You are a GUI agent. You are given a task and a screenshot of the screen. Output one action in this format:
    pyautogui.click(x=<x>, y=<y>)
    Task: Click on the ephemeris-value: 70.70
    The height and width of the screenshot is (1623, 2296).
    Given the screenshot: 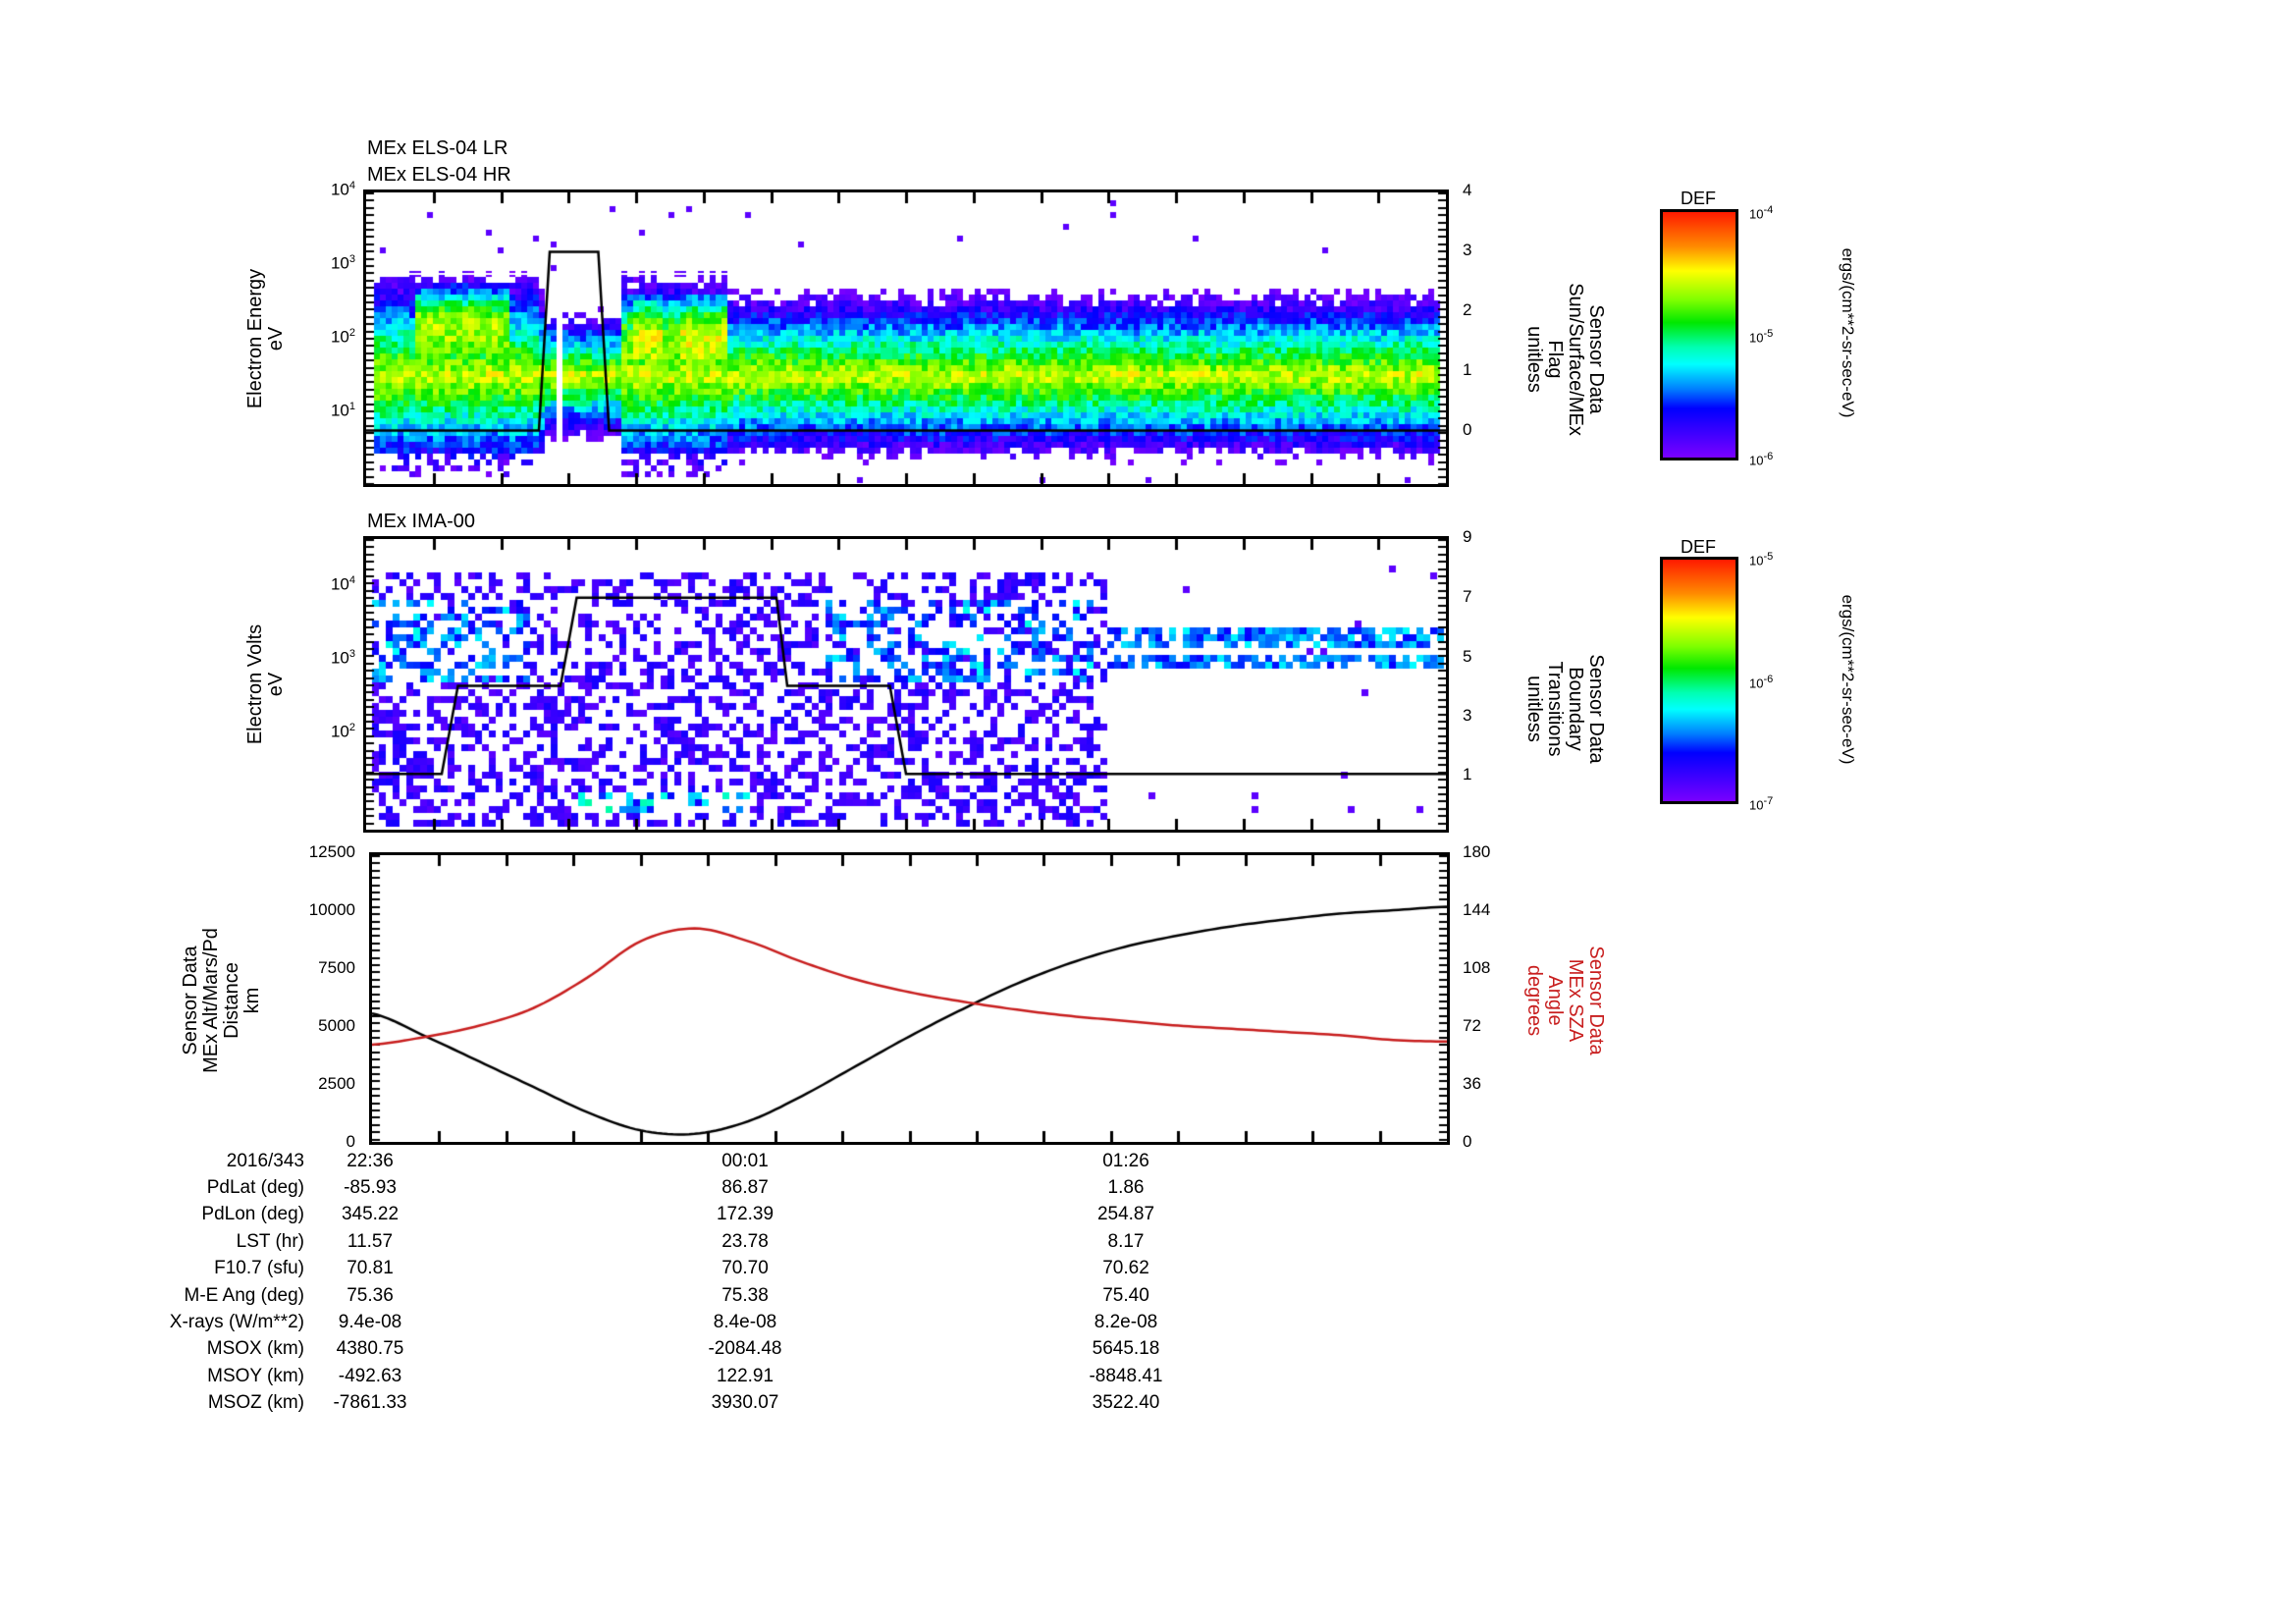 What is the action you would take?
    pyautogui.click(x=745, y=1268)
    